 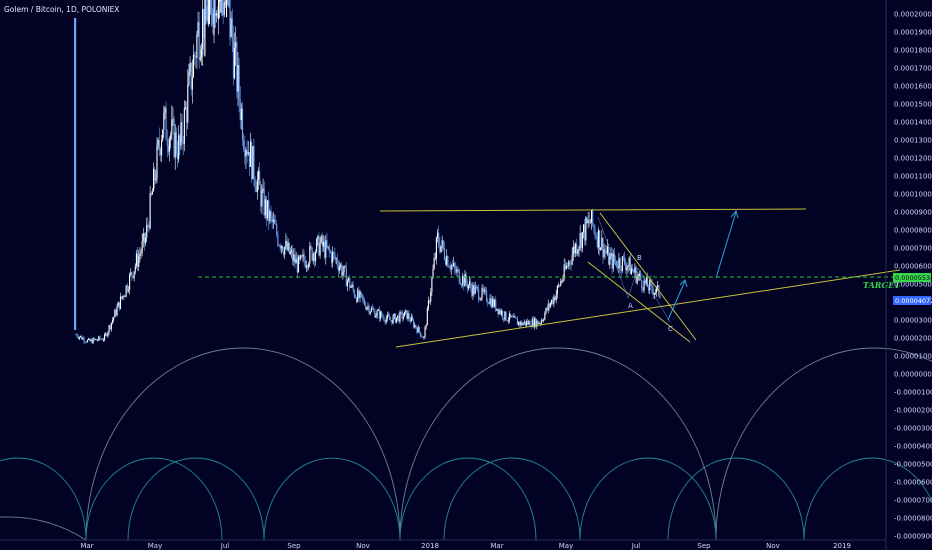 I want to click on time-axis: Mar May Jul Sep Nov 2018 Mar May Jul Sep Nov 2019, so click(x=443, y=544).